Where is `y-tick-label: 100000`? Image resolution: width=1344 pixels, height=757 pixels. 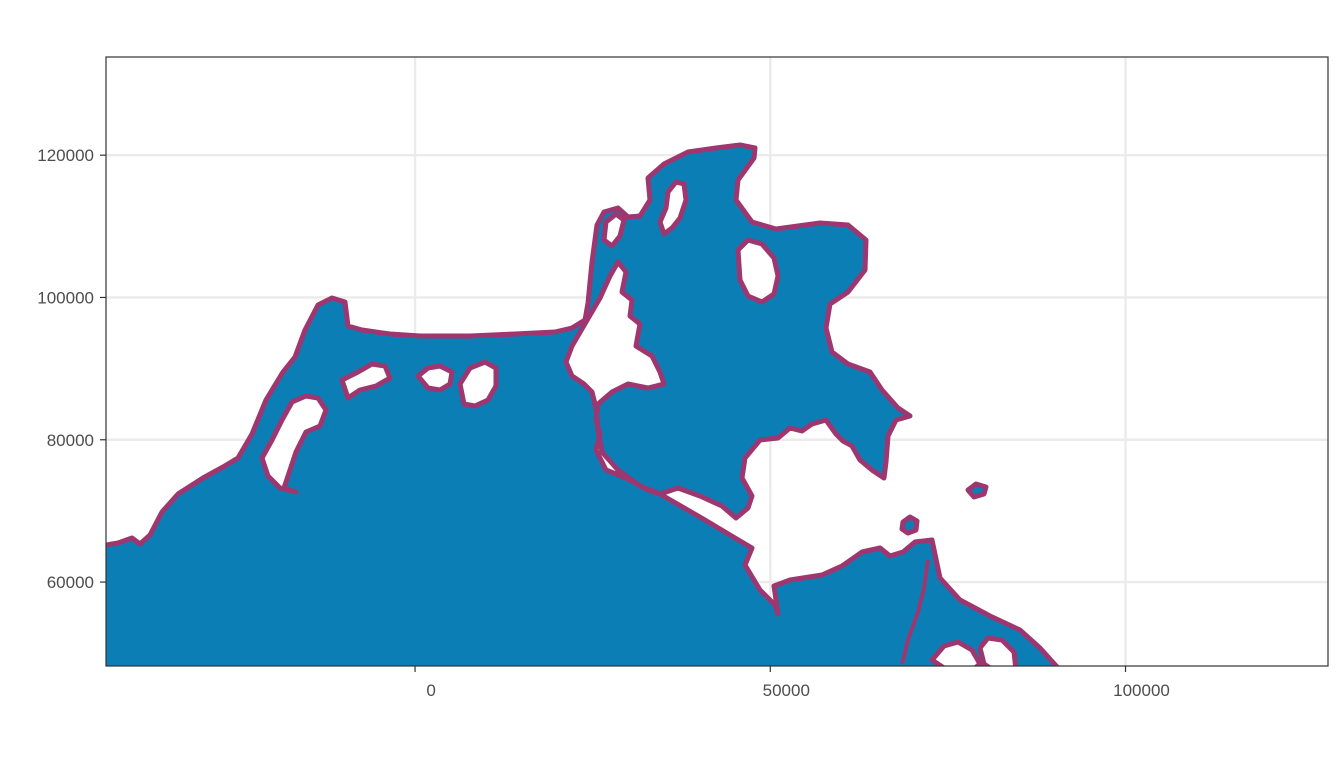 y-tick-label: 100000 is located at coordinates (65, 297).